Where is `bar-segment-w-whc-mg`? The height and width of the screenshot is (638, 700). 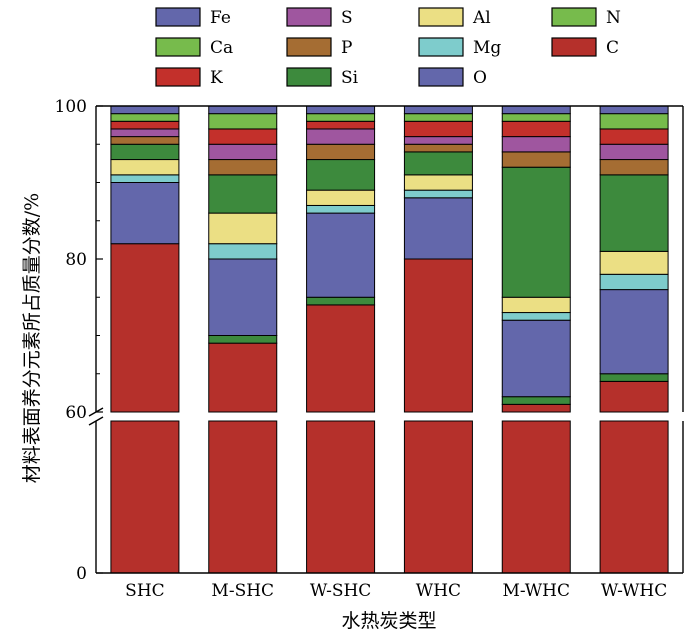 bar-segment-w-whc-mg is located at coordinates (634, 282).